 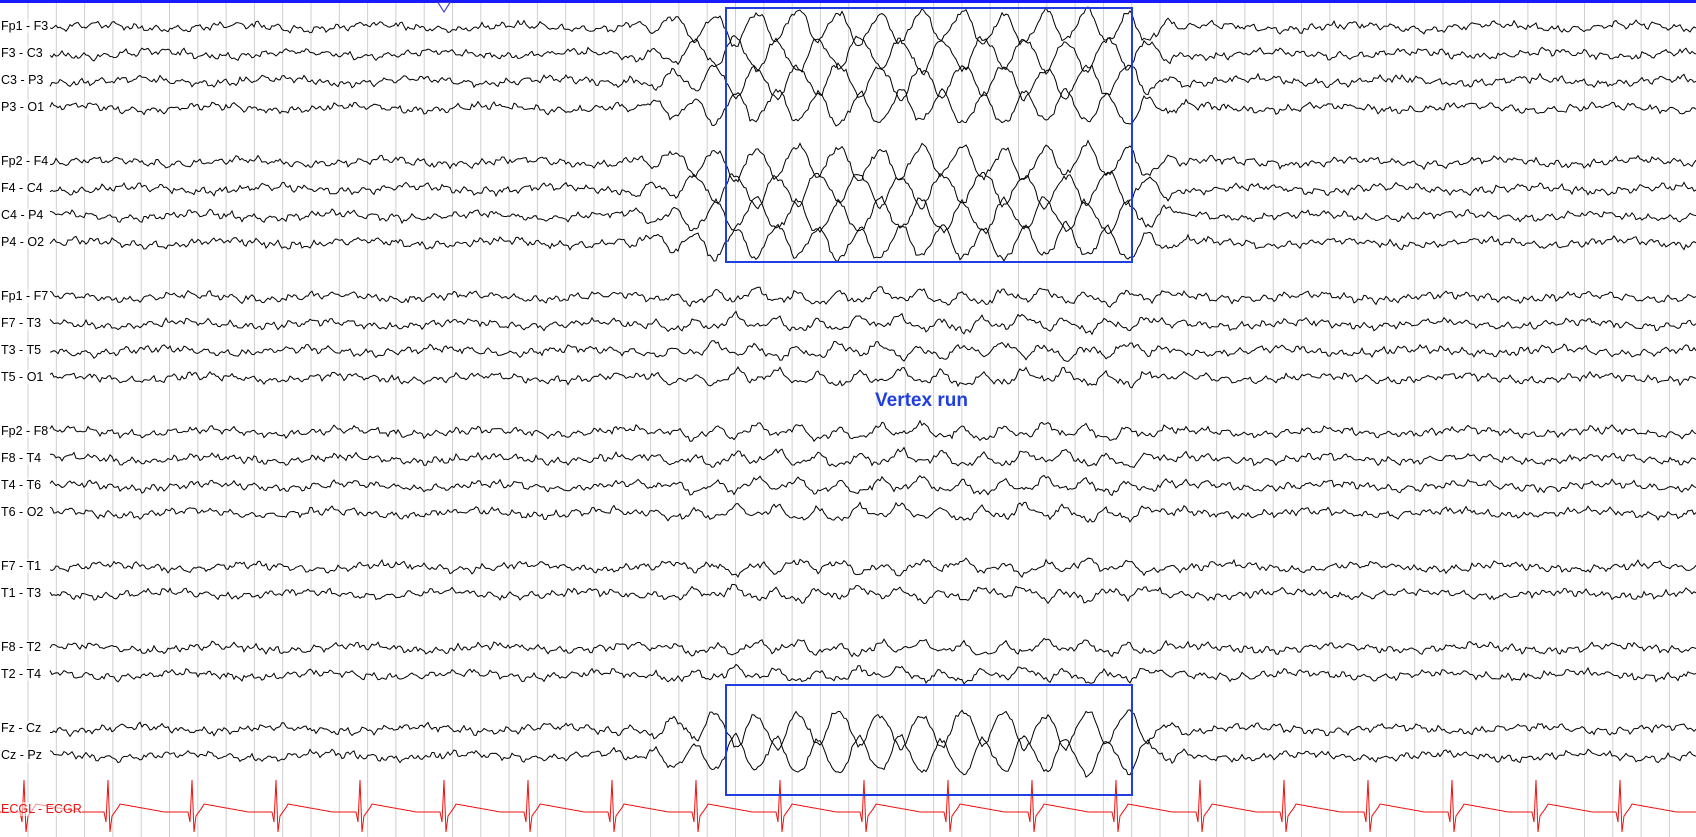 I want to click on channel-label-fp2-f4: Fp2 - F4, so click(x=25, y=161).